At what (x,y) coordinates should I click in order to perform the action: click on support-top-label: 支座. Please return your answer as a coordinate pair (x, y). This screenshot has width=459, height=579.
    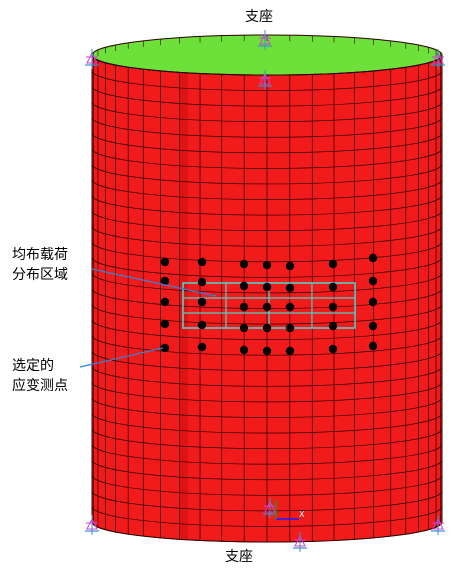
    Looking at the image, I should click on (259, 17).